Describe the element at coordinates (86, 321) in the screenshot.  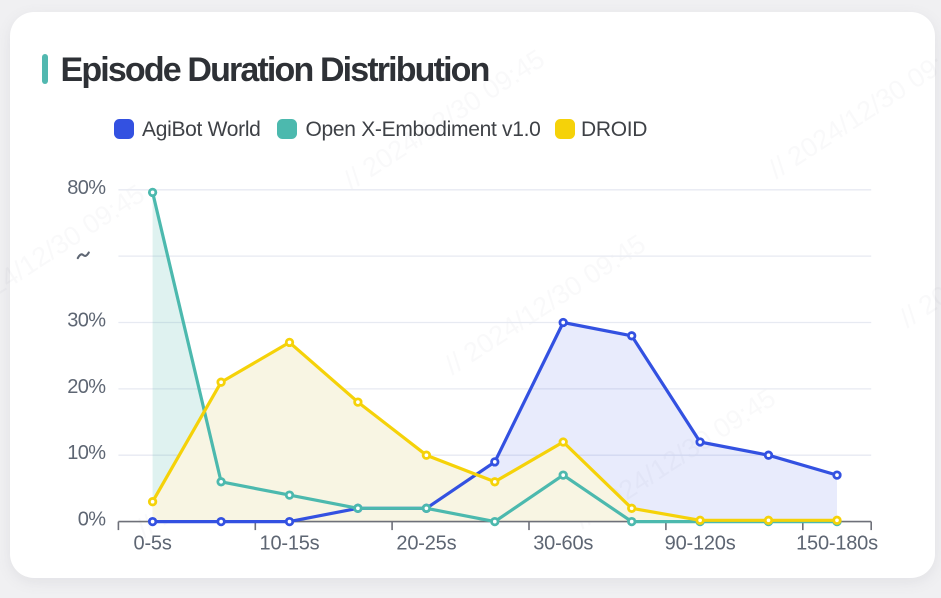
I see `svg-text: 30%` at that location.